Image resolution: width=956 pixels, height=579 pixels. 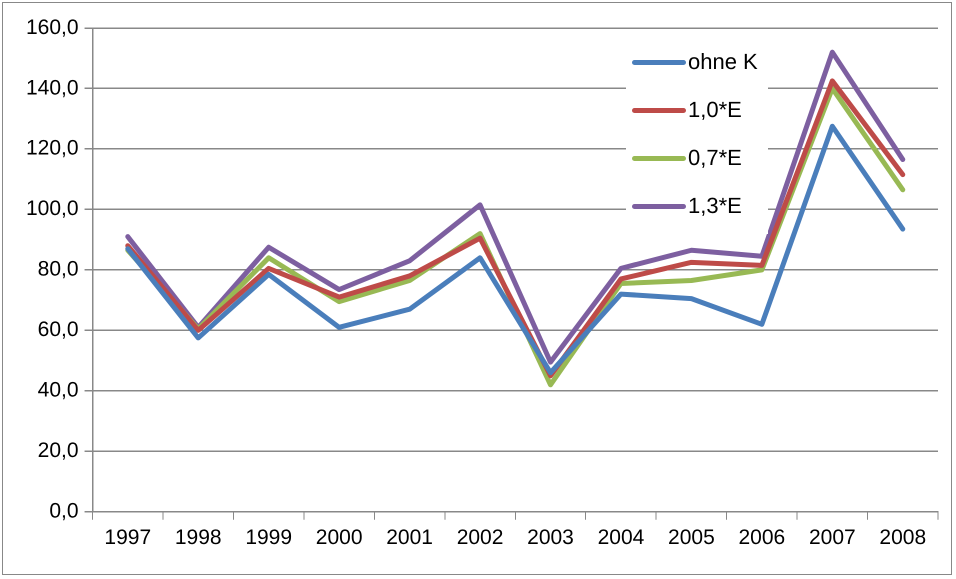 What do you see at coordinates (691, 538) in the screenshot?
I see `x-tick-label: 2005` at bounding box center [691, 538].